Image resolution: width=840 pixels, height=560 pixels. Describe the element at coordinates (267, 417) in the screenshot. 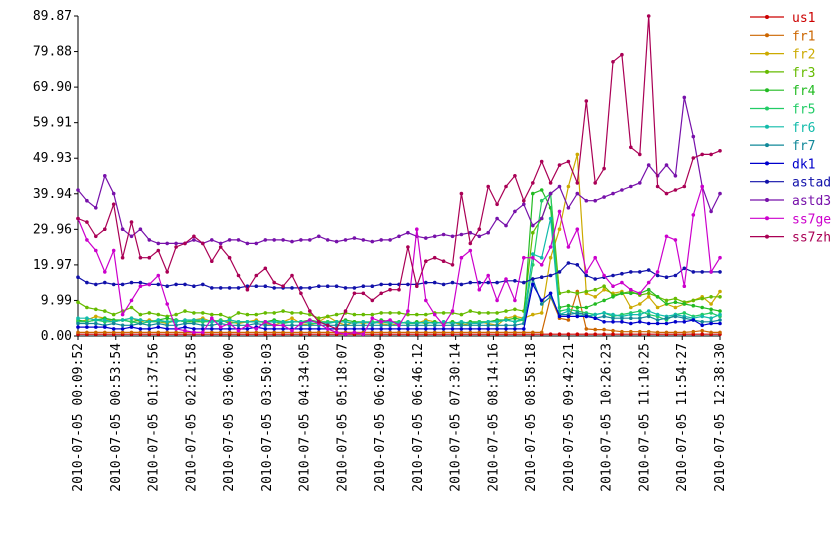

I see `x-tick-label: 2010-07-05 03:50:03` at that location.